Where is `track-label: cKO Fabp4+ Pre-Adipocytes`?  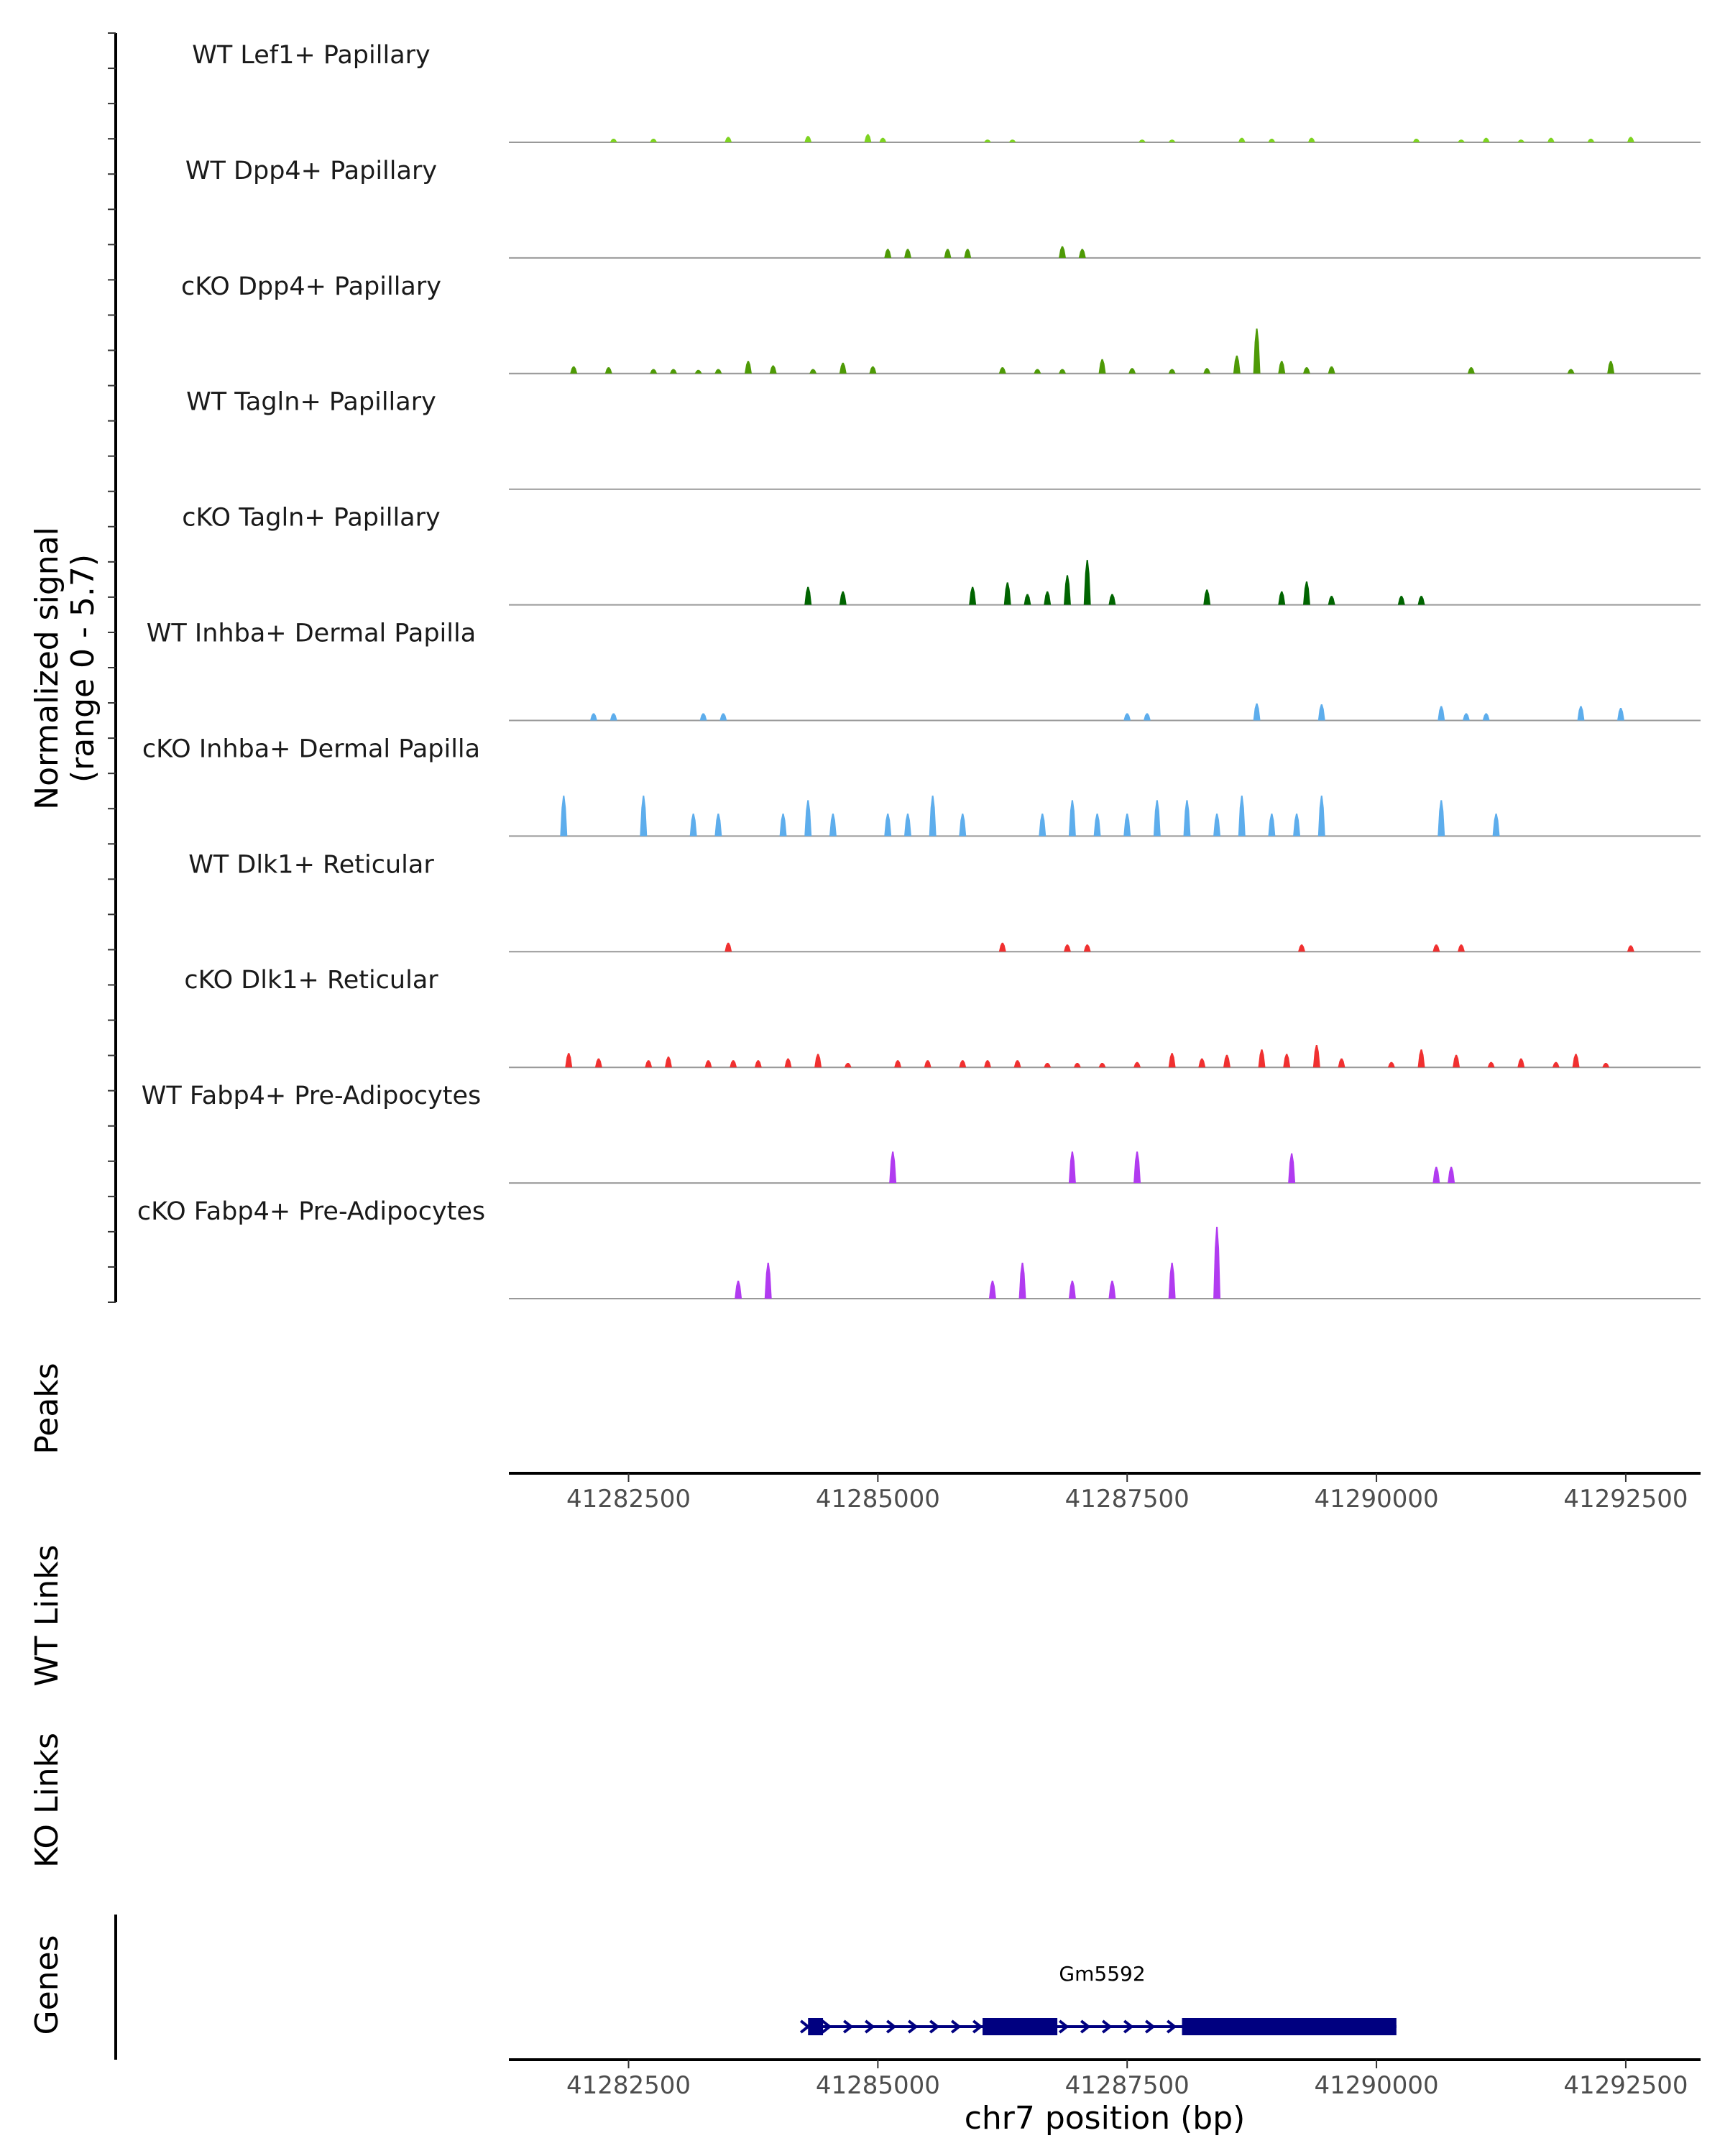
track-label: cKO Fabp4+ Pre-Adipocytes is located at coordinates (311, 1211).